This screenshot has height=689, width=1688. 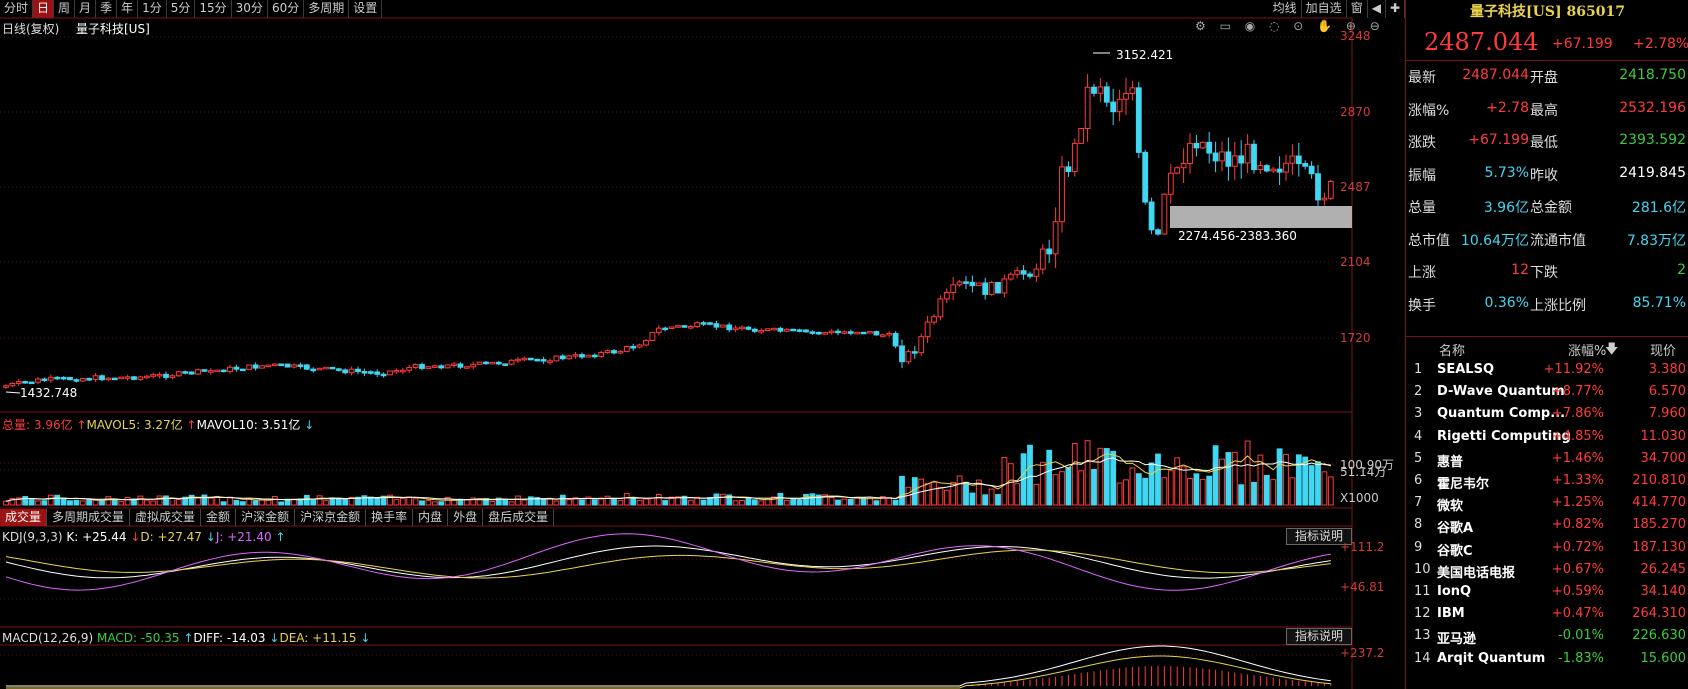 I want to click on mavol10-label: MAVOL10:, so click(x=227, y=425).